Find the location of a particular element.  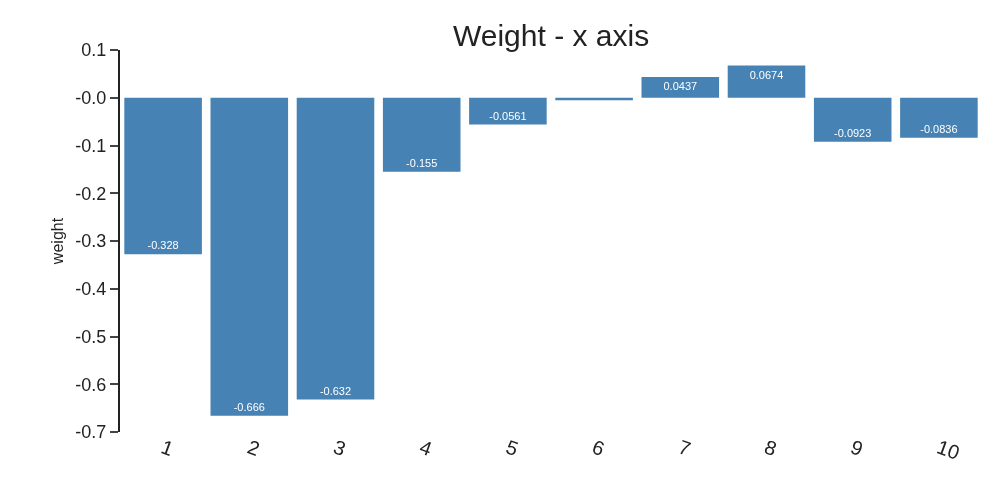

y-tick-label: -0.0 is located at coordinates (91, 98).